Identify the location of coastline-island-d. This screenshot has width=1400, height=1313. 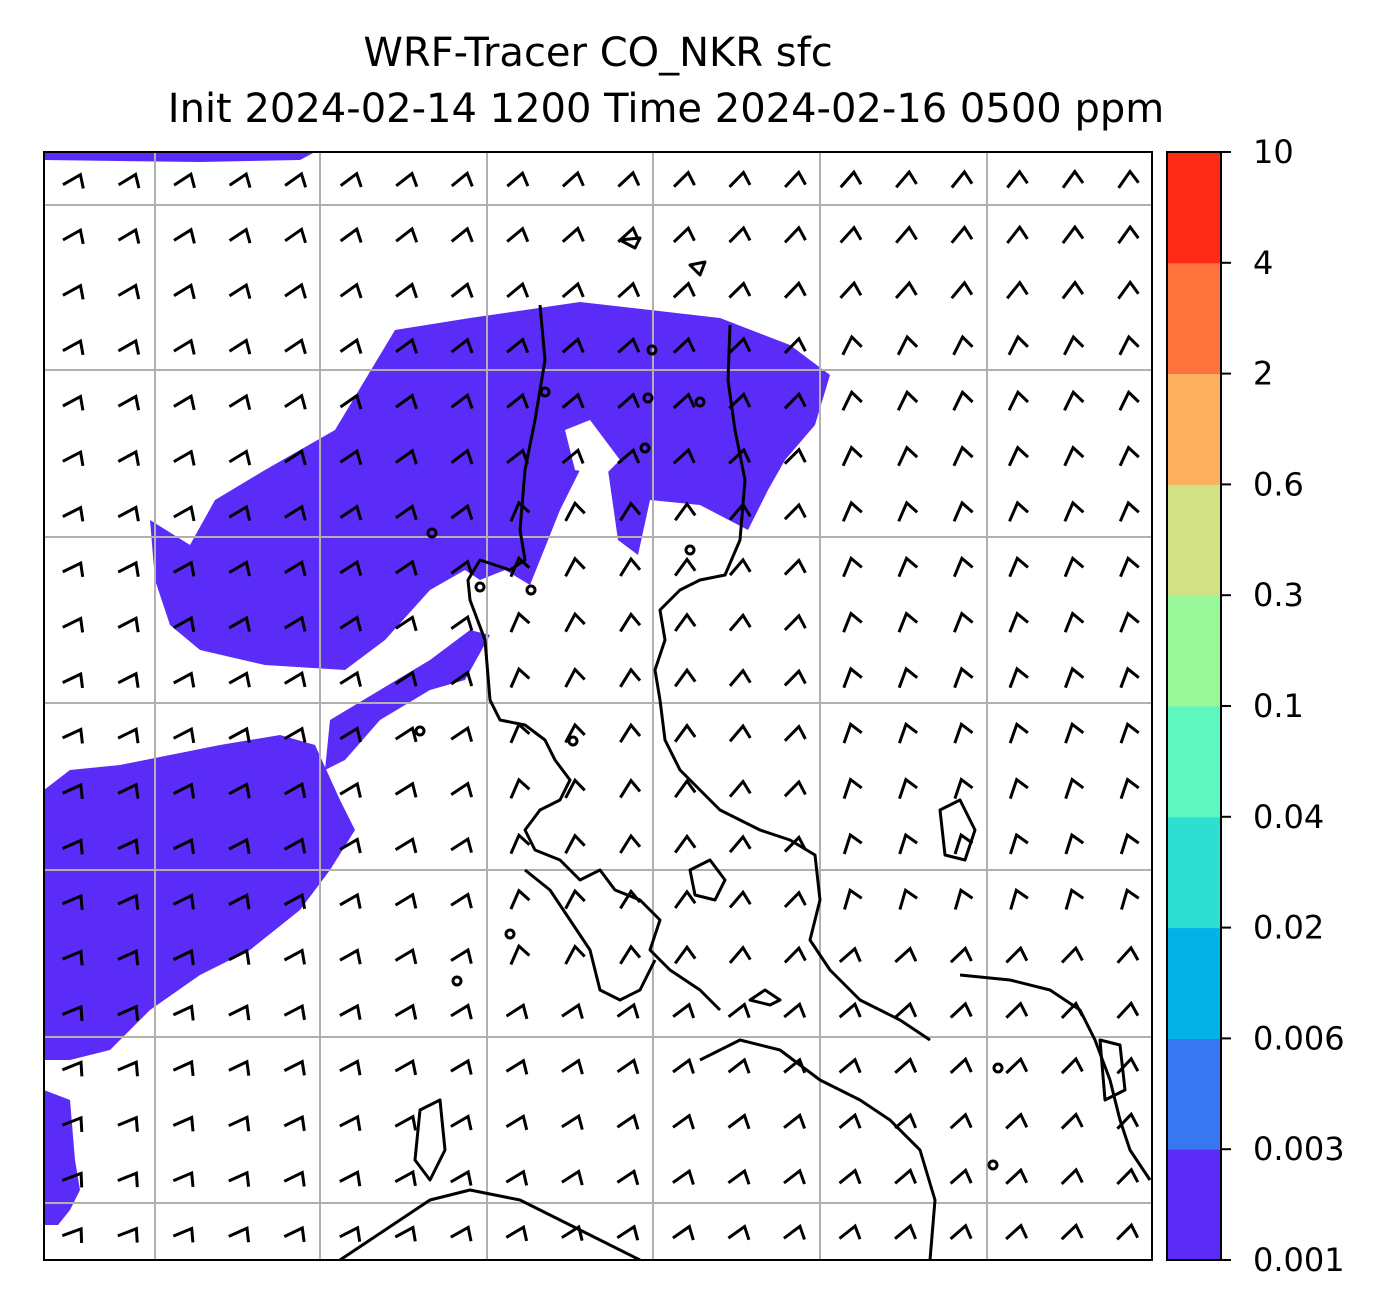
(430, 1140).